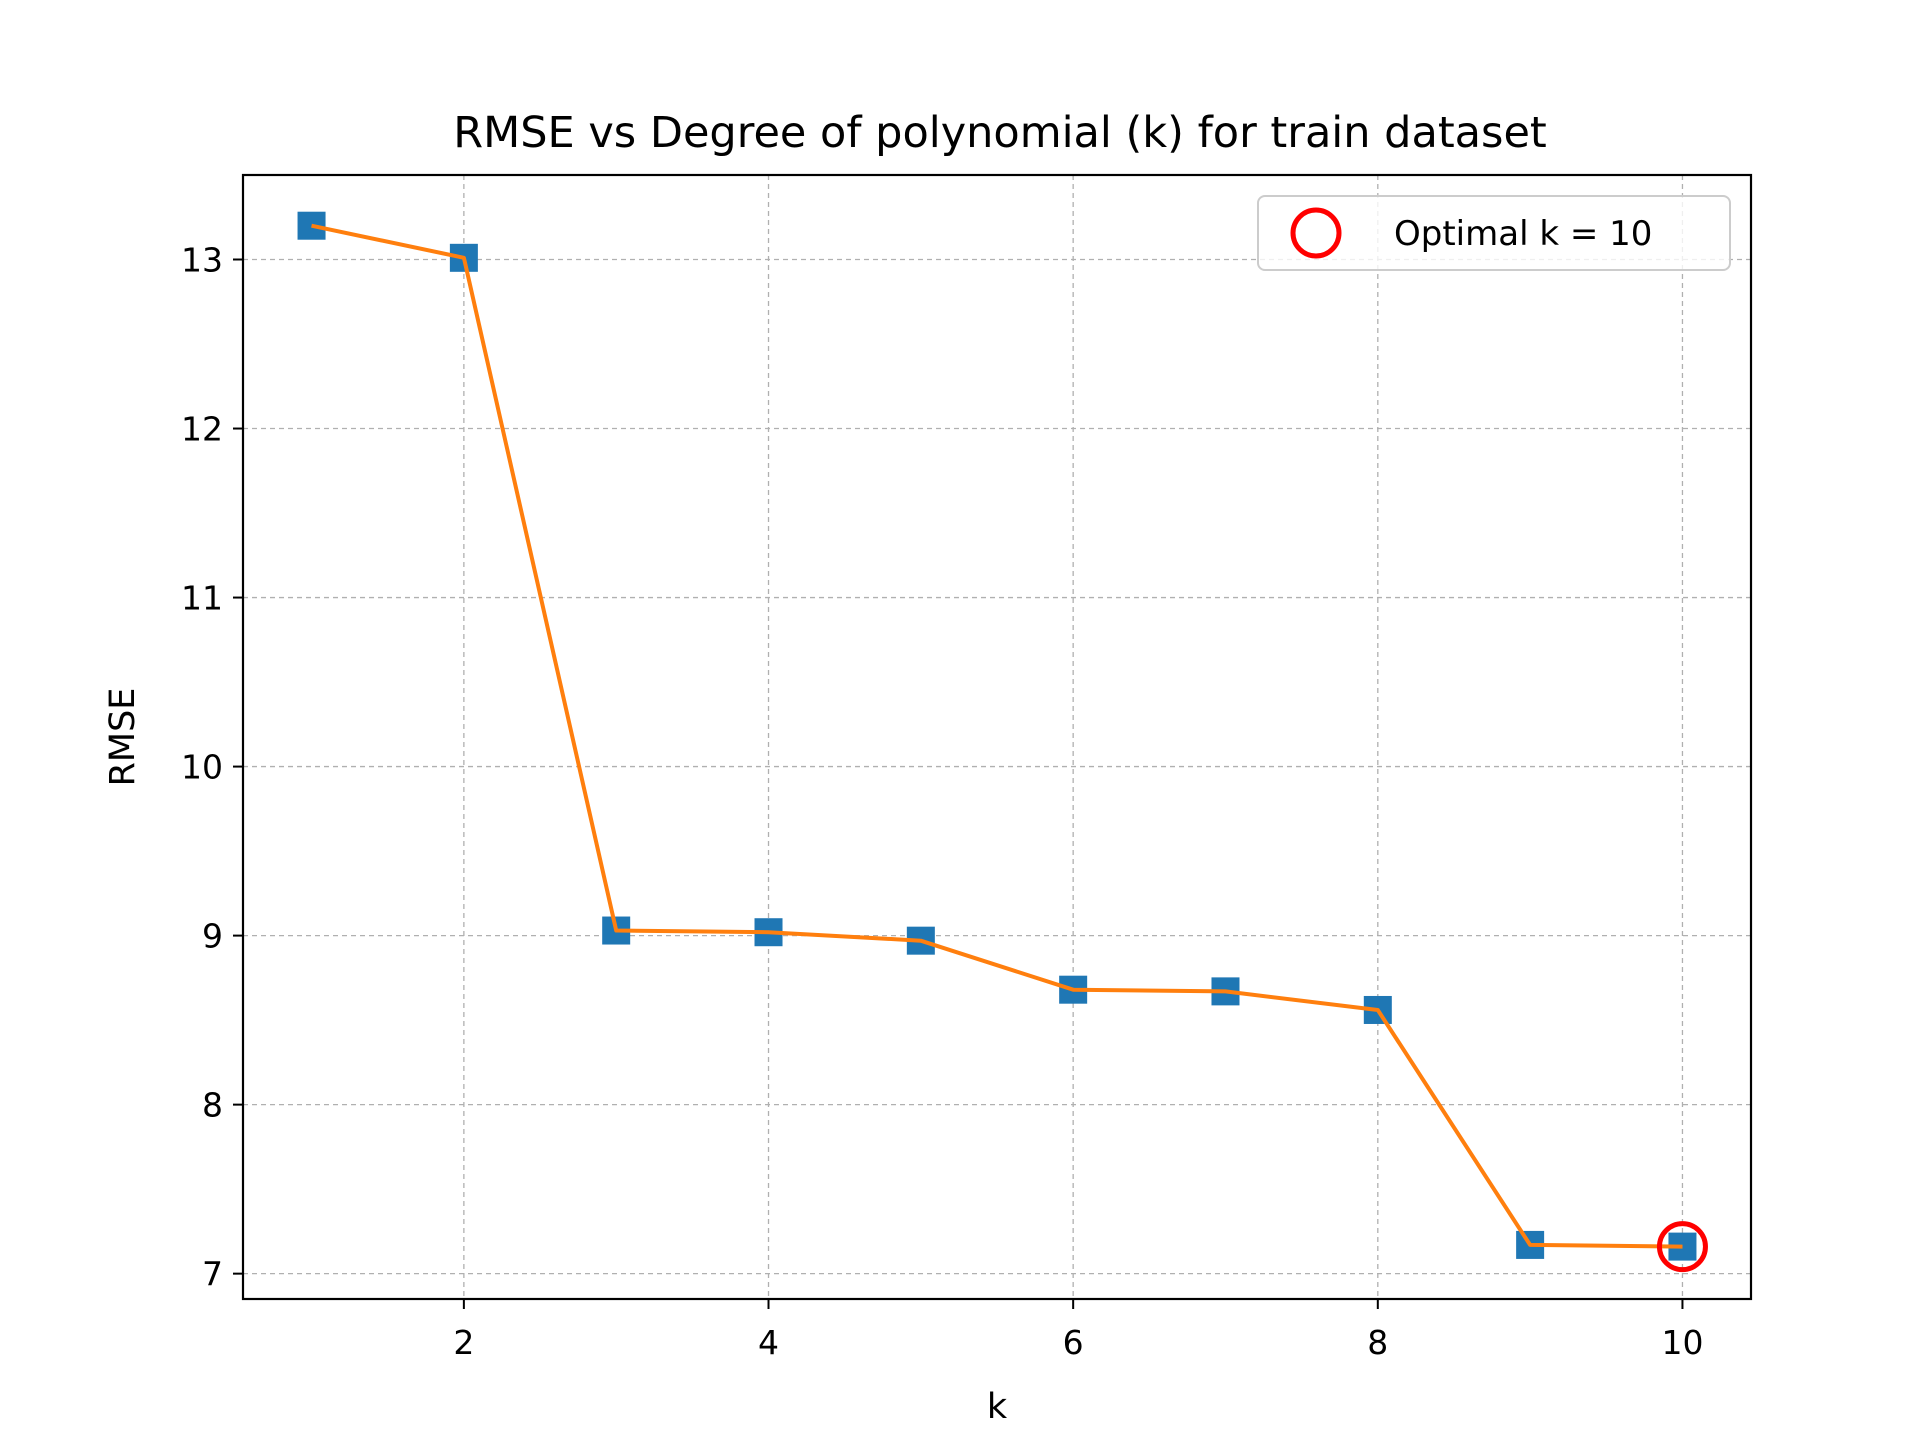  I want to click on highlight-layer, so click(1682, 1247).